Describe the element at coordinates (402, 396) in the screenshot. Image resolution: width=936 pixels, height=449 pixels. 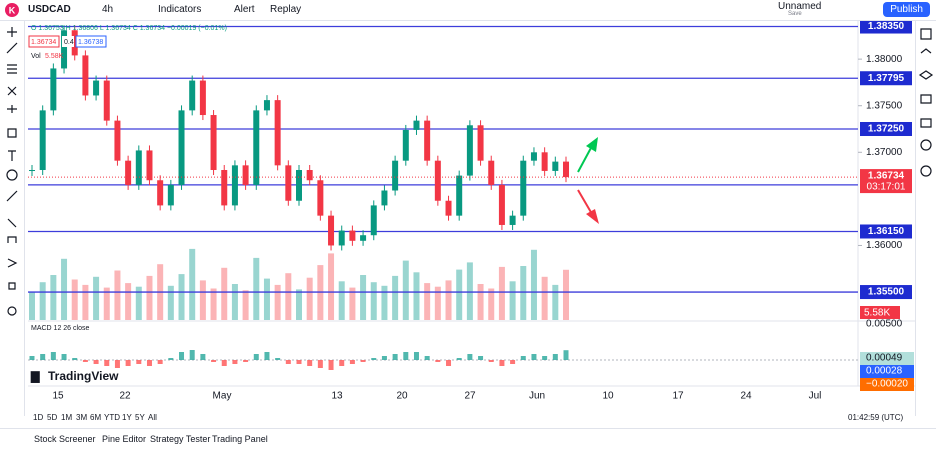
I see `x-tick-label: 20` at that location.